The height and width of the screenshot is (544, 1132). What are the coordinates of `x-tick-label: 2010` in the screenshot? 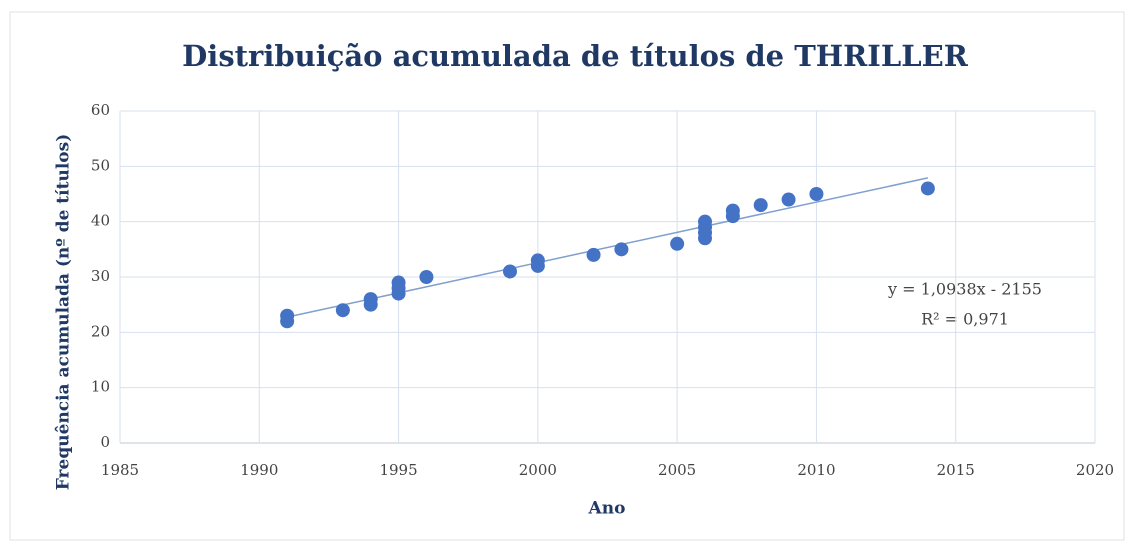 It's located at (816, 470).